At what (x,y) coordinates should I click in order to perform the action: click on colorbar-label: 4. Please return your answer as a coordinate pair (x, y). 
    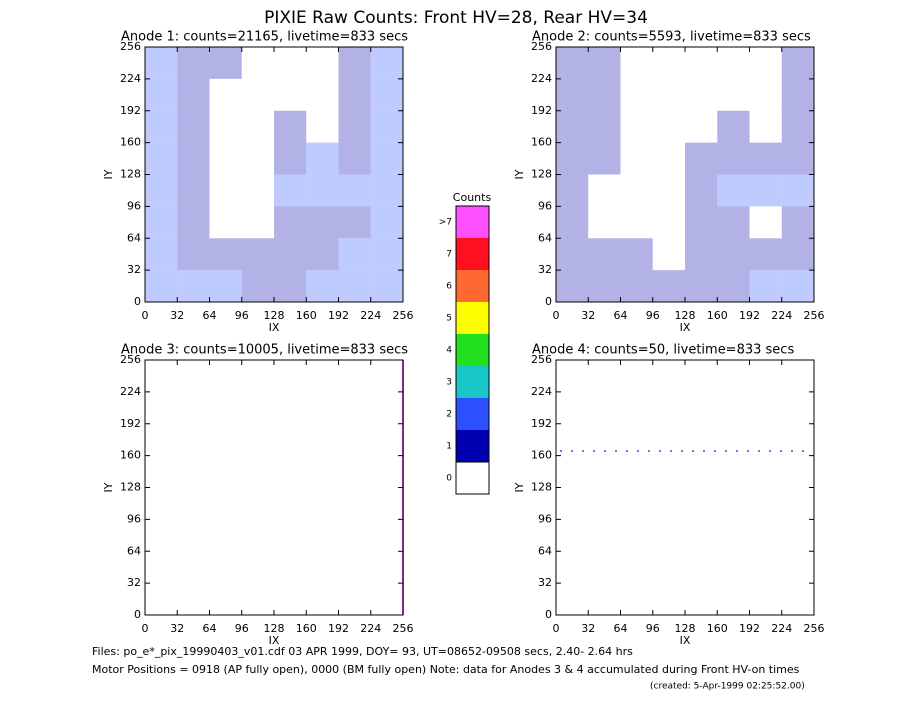
    Looking at the image, I should click on (449, 351).